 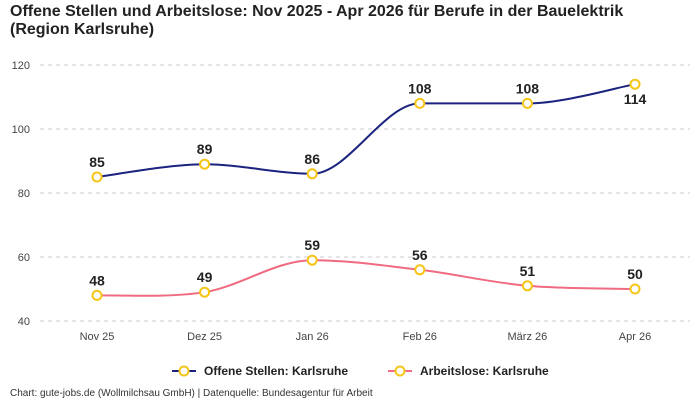 What do you see at coordinates (205, 277) in the screenshot?
I see `data-label: 49` at bounding box center [205, 277].